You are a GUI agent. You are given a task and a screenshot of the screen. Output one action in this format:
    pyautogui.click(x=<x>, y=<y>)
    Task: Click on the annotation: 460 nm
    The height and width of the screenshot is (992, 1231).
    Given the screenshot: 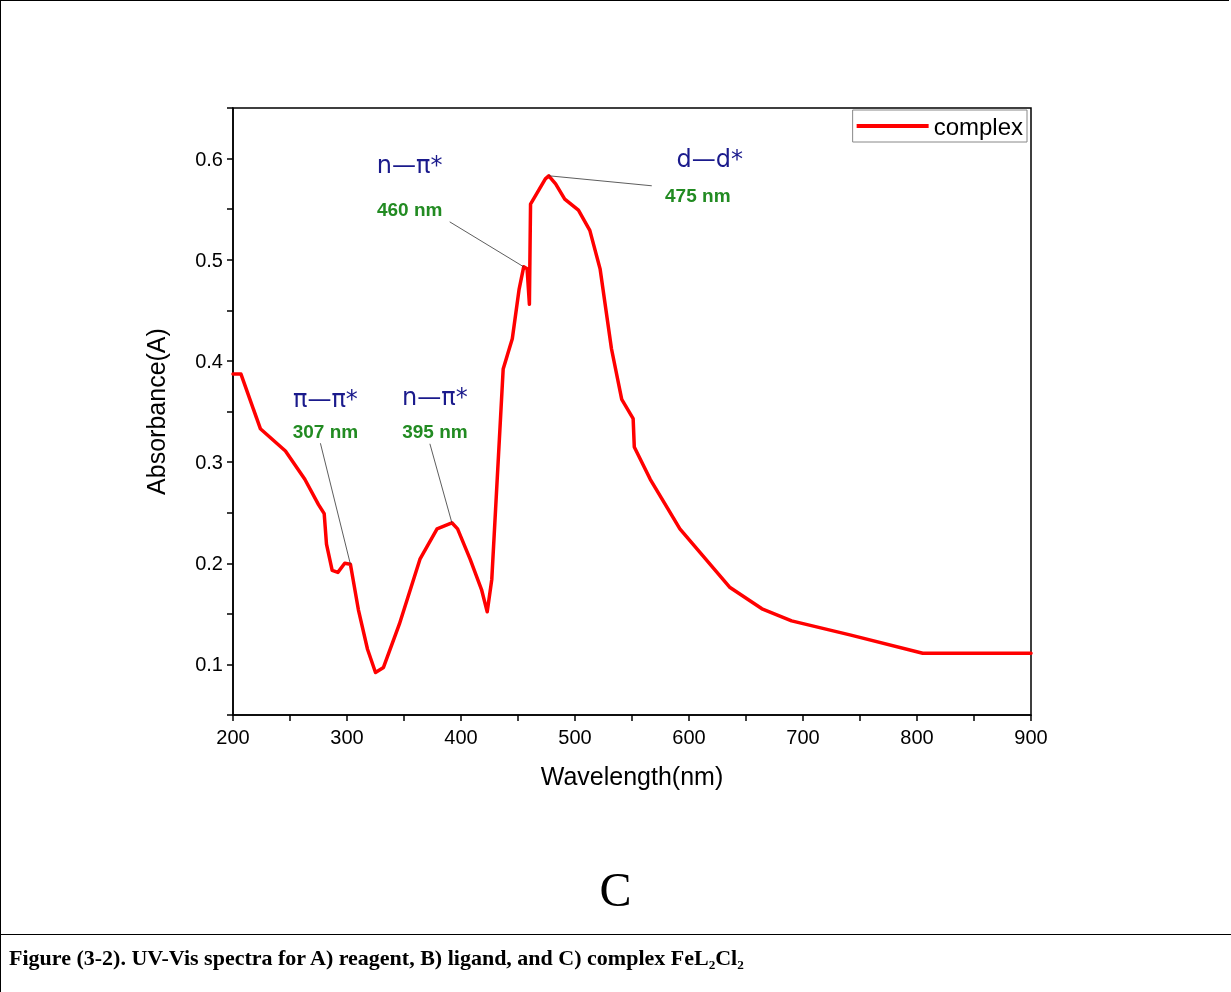 What is the action you would take?
    pyautogui.click(x=409, y=210)
    